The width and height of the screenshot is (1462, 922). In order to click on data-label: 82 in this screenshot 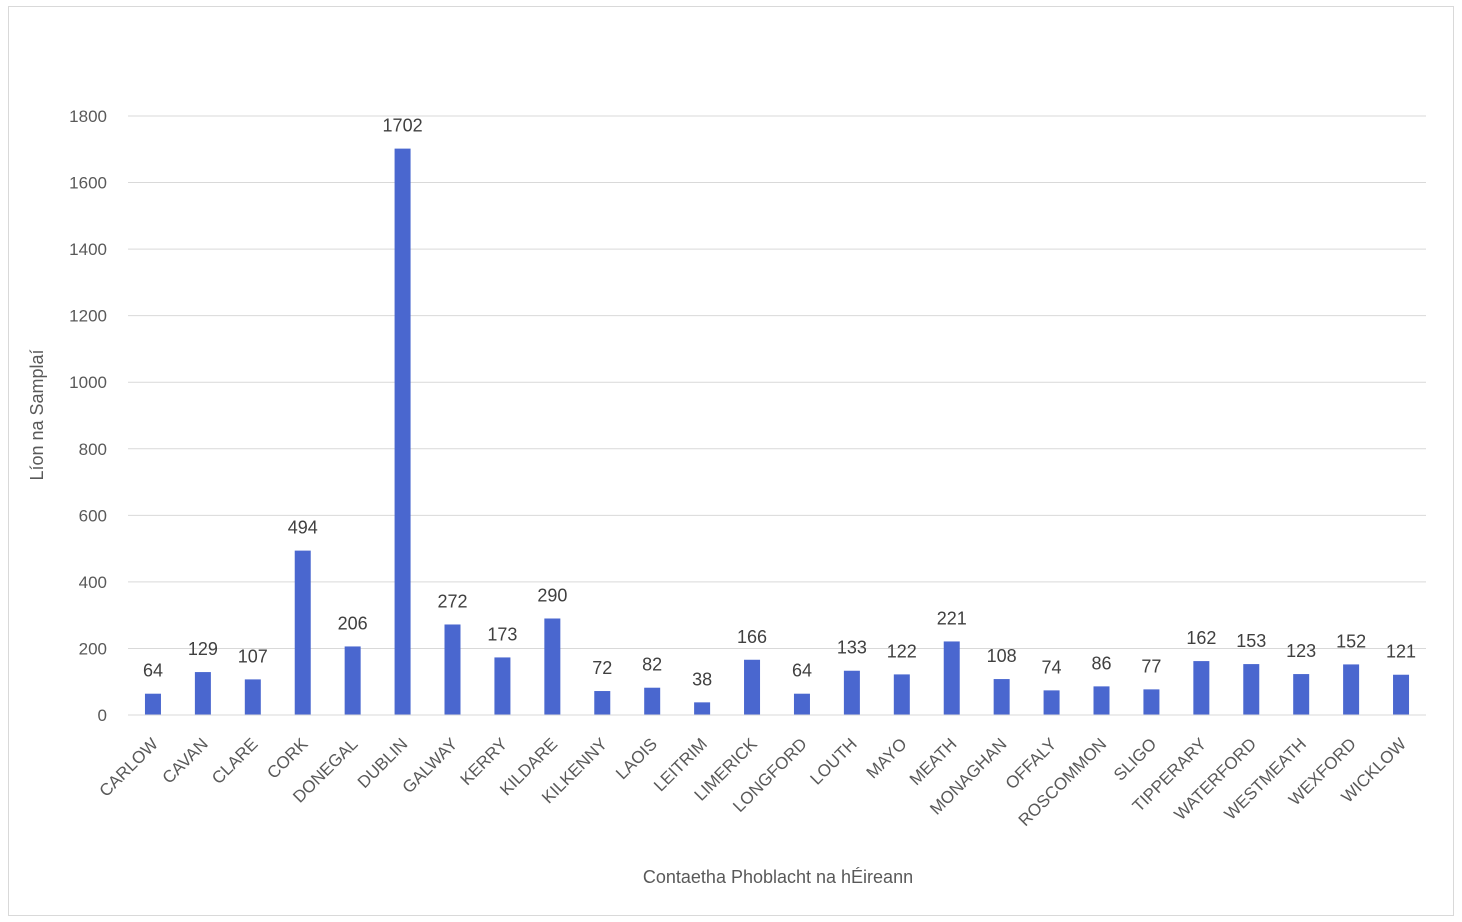, I will do `click(652, 665)`.